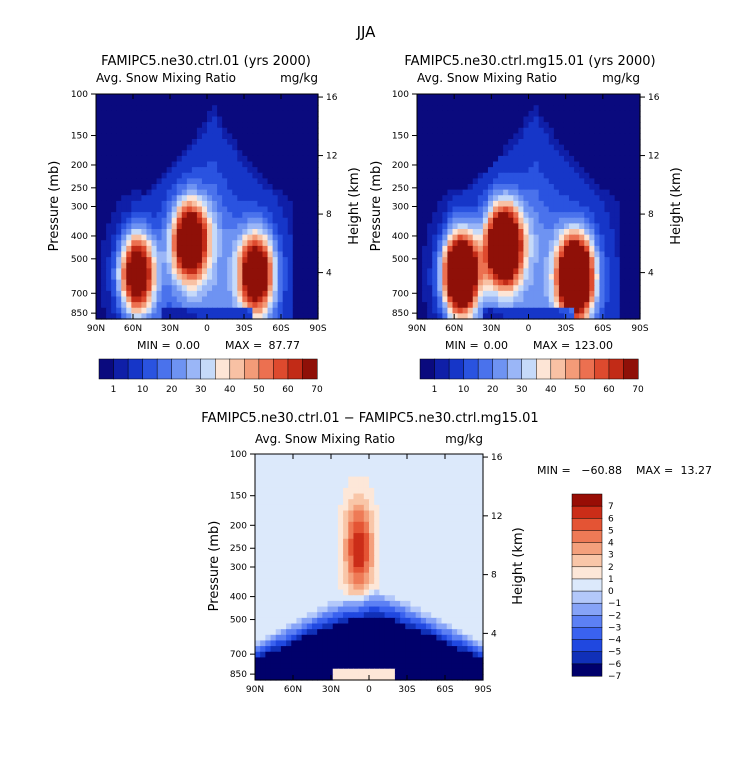 The height and width of the screenshot is (773, 733). Describe the element at coordinates (400, 314) in the screenshot. I see `y-tick-label: 850` at that location.